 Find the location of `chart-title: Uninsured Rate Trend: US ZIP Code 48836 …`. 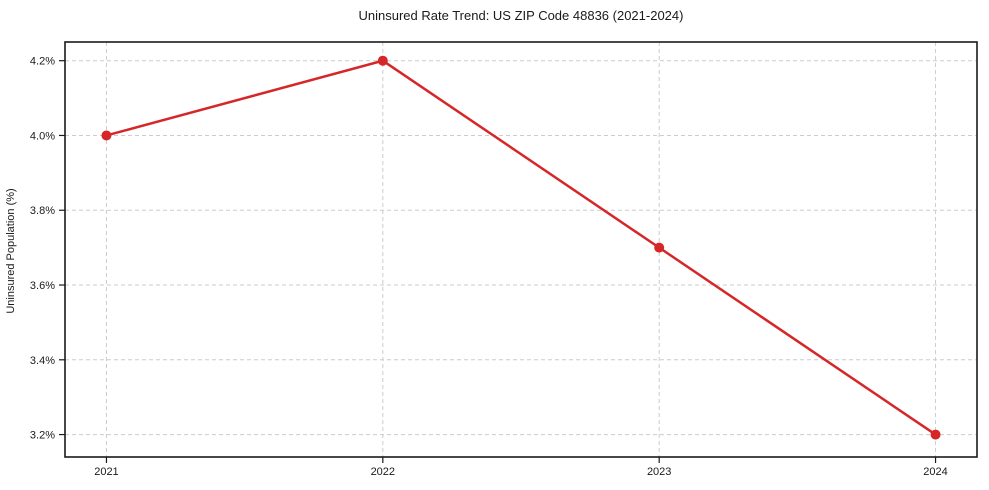

chart-title: Uninsured Rate Trend: US ZIP Code 48836 … is located at coordinates (521, 15).